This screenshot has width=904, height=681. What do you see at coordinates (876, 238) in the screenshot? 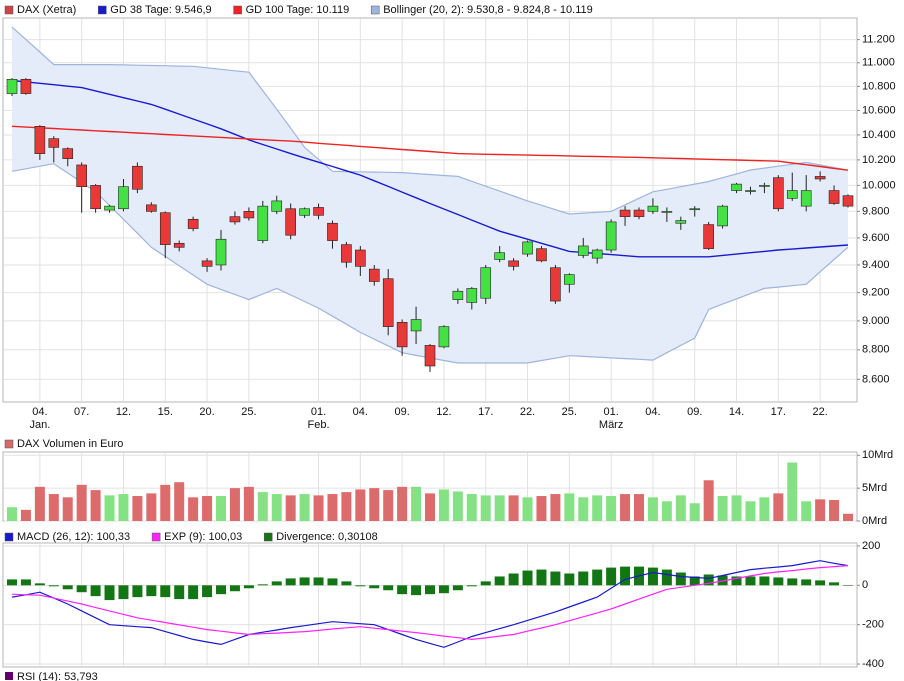
I see `y-tick-label: 9.600` at bounding box center [876, 238].